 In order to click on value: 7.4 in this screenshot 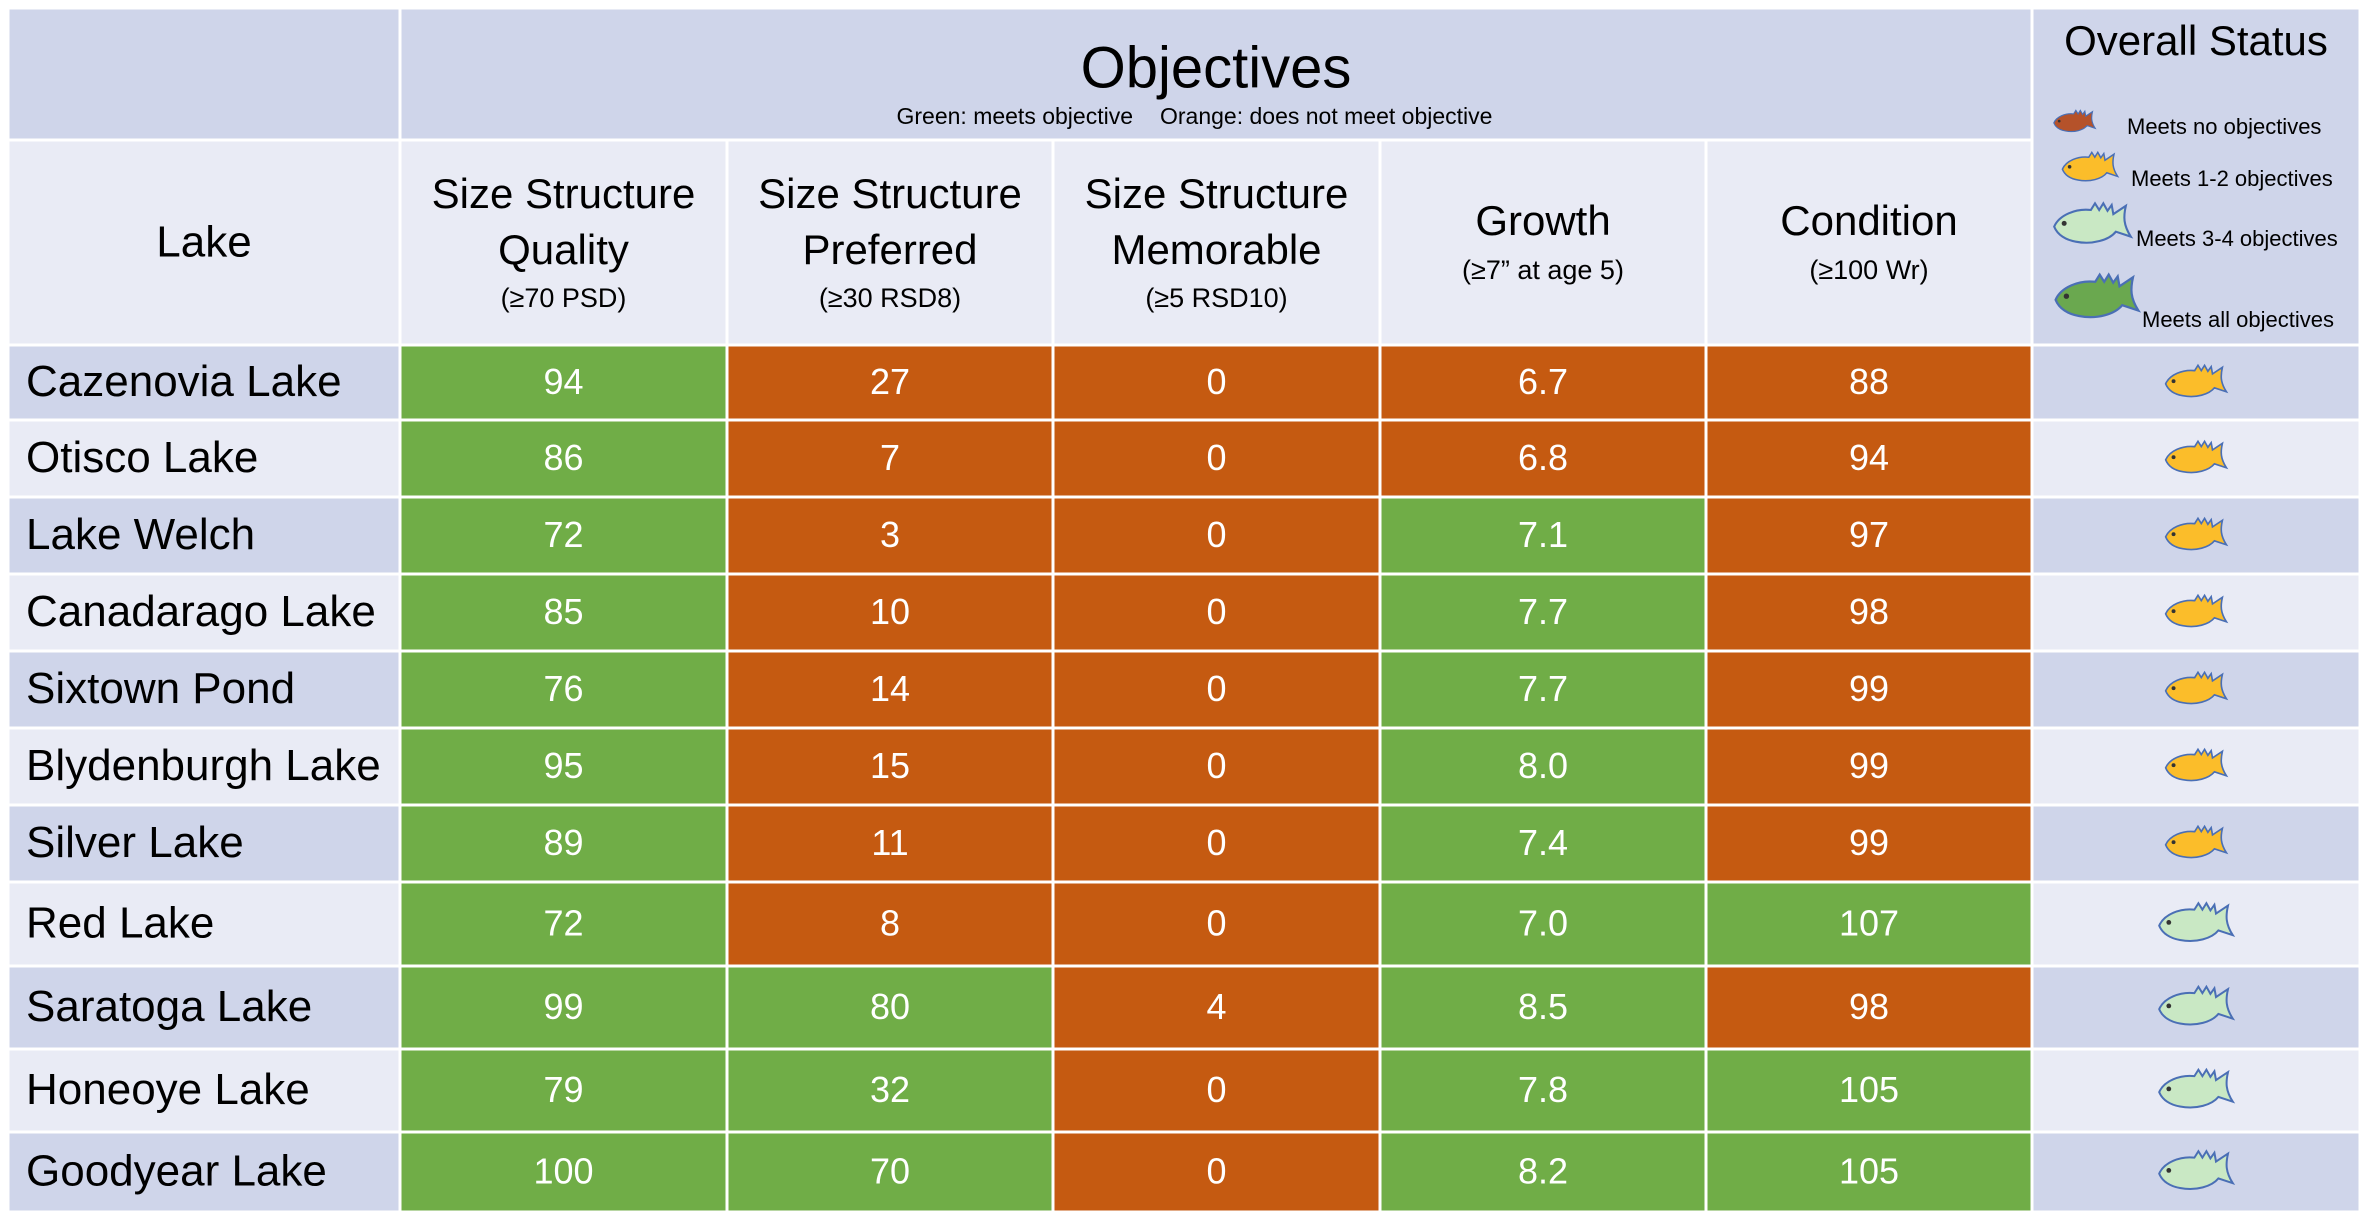, I will do `click(1543, 842)`.